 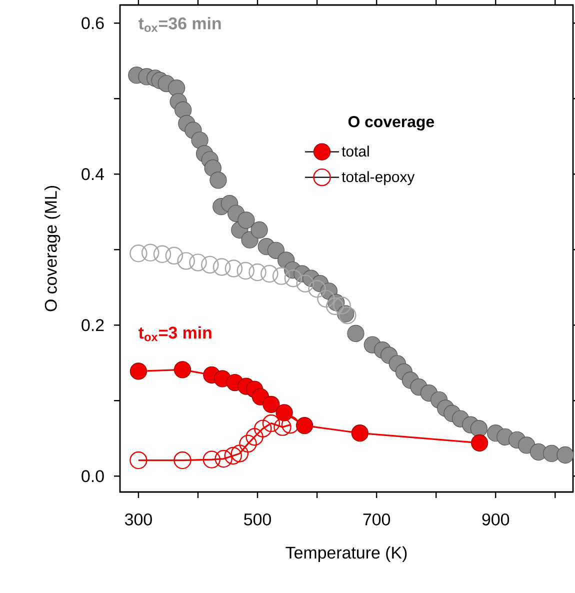 What do you see at coordinates (257, 519) in the screenshot?
I see `x-tick-label: 500` at bounding box center [257, 519].